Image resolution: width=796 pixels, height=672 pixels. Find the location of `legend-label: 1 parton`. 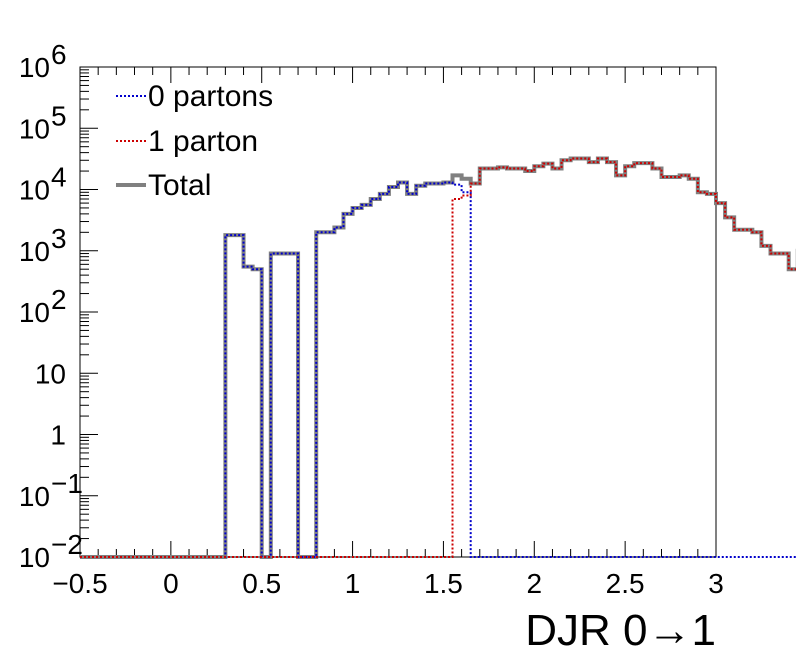

legend-label: 1 parton is located at coordinates (203, 141).